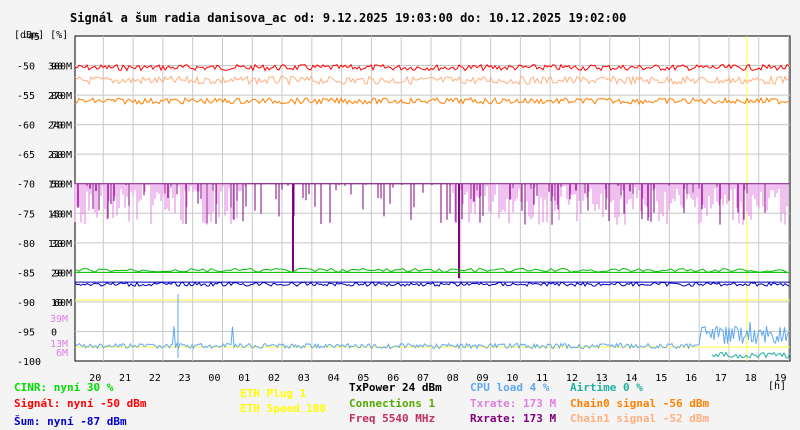  What do you see at coordinates (423, 378) in the screenshot?
I see `tick-label-x: 07` at bounding box center [423, 378].